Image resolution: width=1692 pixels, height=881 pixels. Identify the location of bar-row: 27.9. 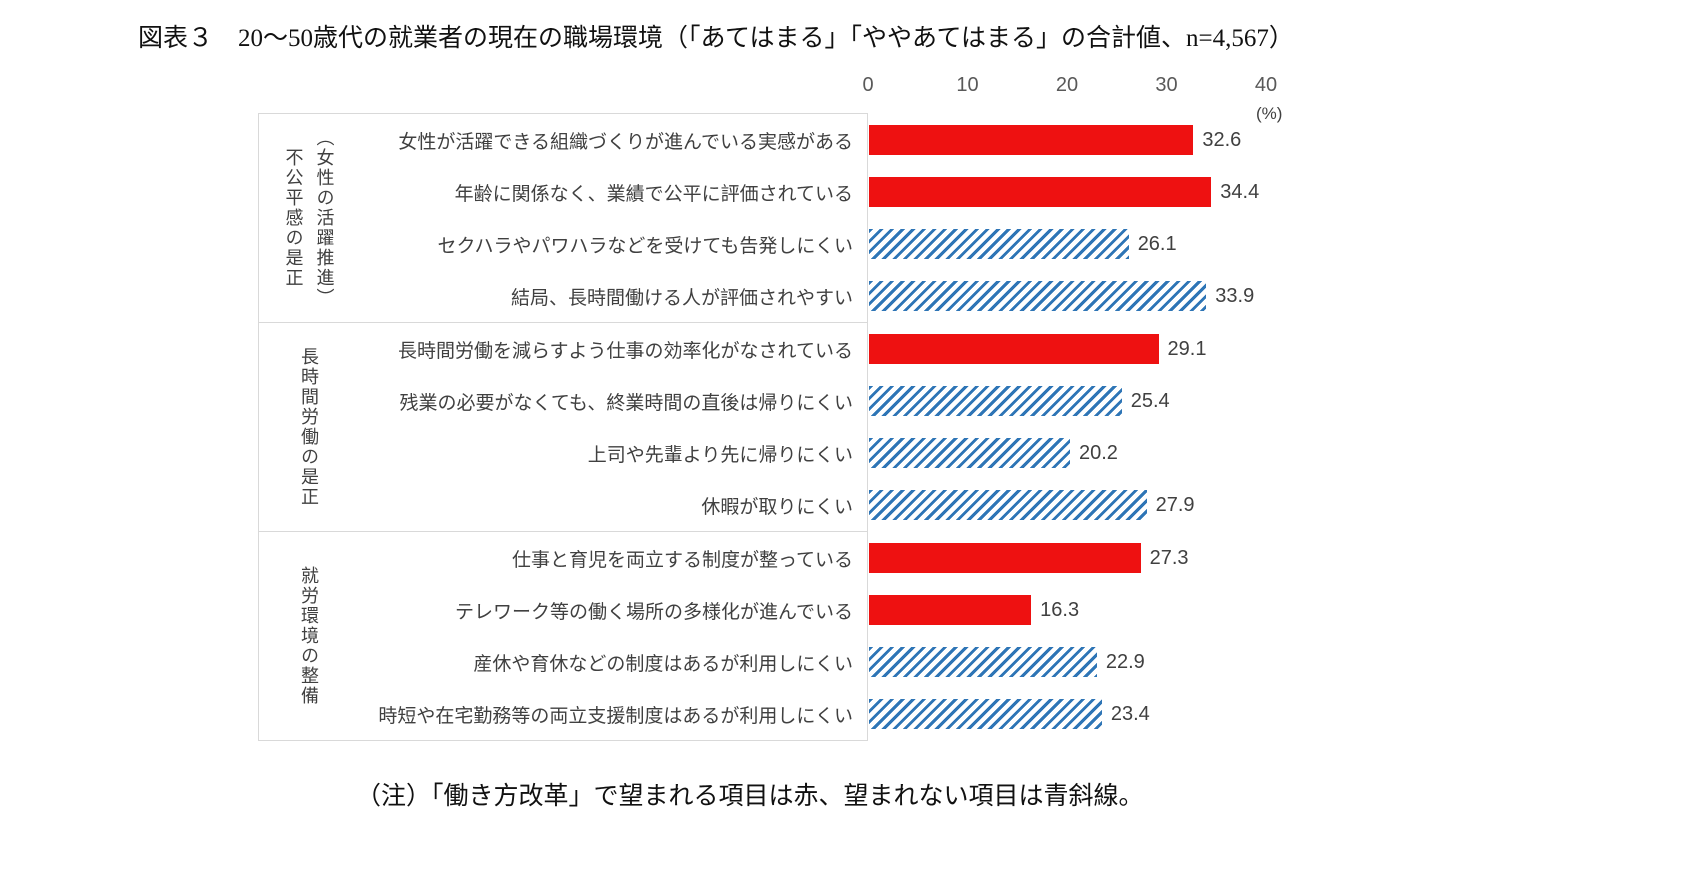
(1064, 505).